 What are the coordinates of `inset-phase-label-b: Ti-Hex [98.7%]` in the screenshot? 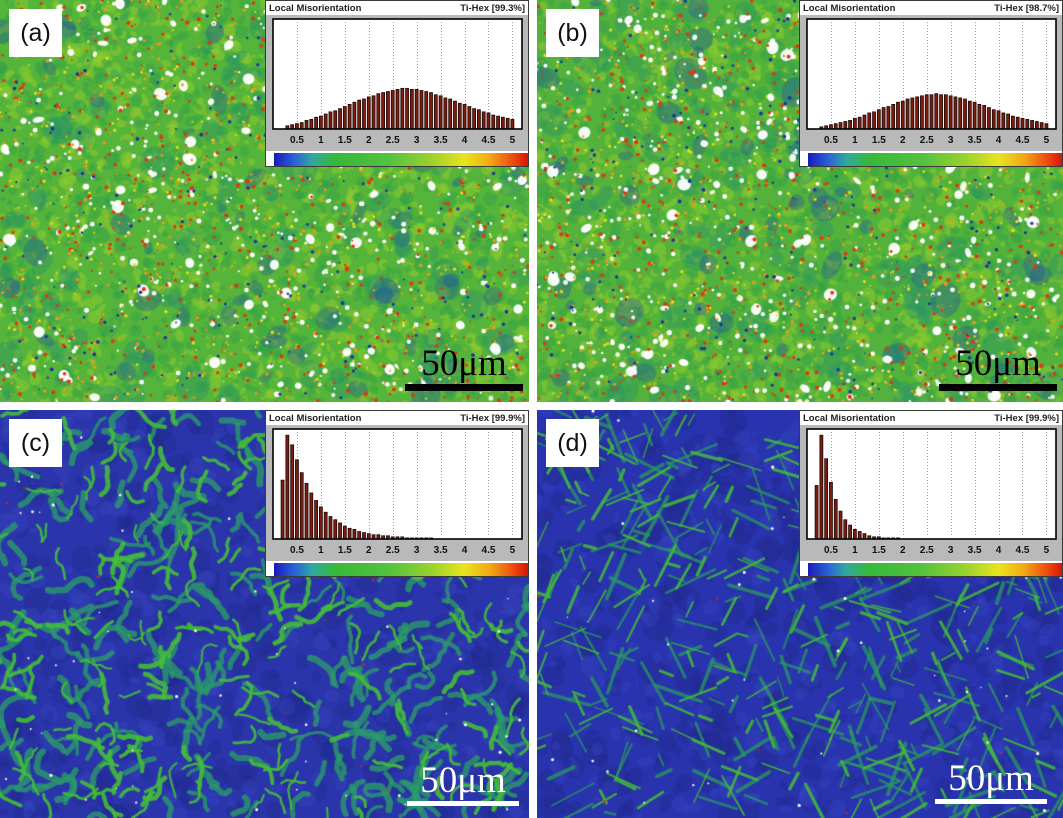 It's located at (1026, 8).